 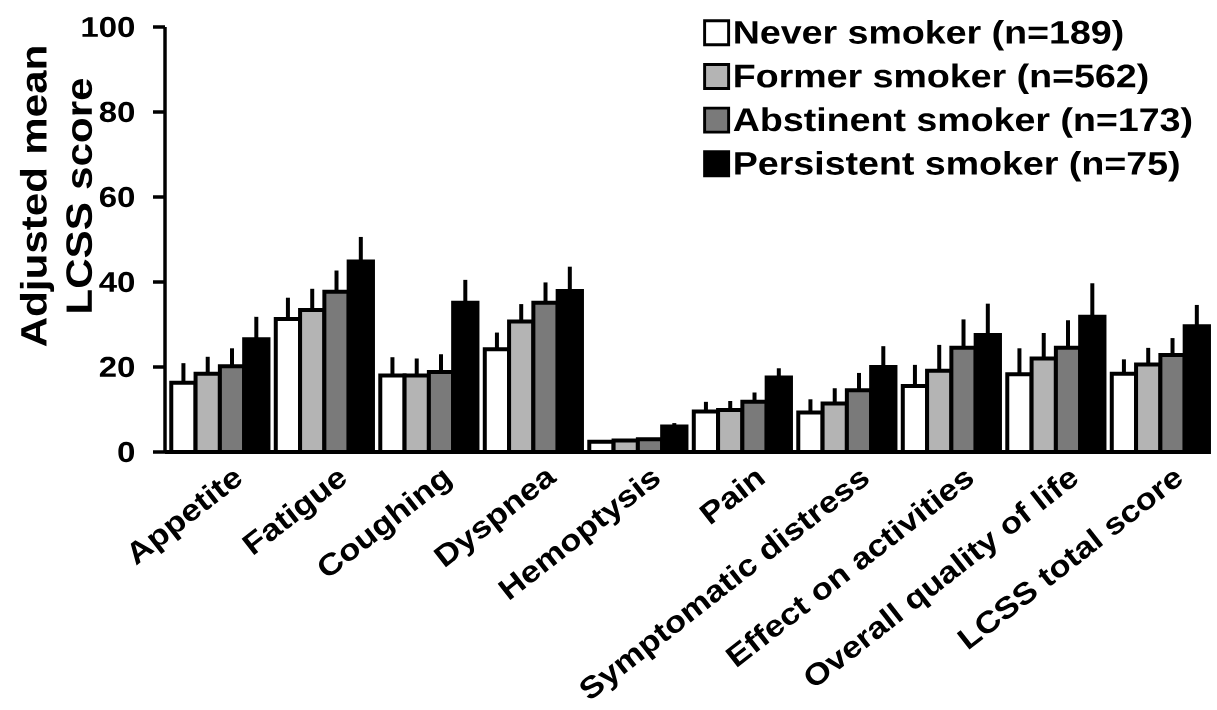 What do you see at coordinates (941, 78) in the screenshot?
I see `legend-label: Former smoker (n=562)` at bounding box center [941, 78].